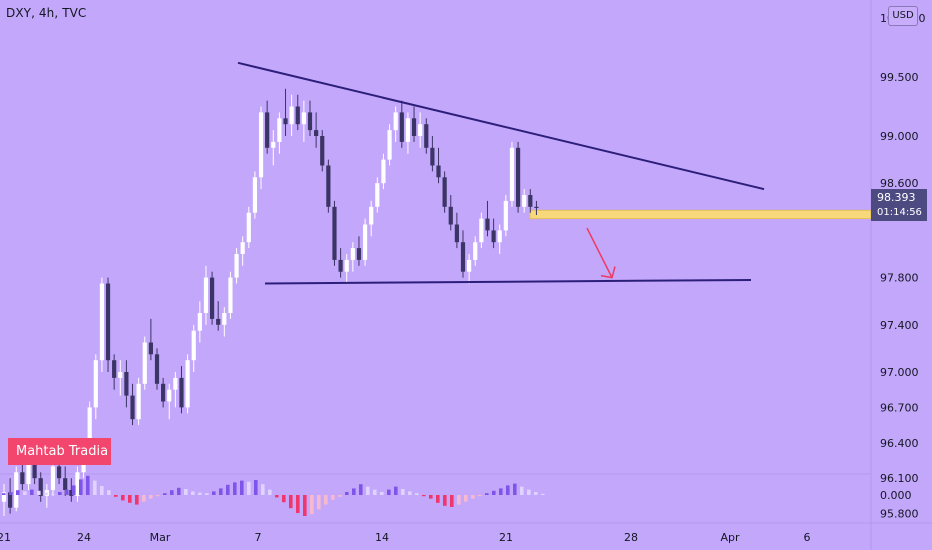 The width and height of the screenshot is (932, 550). What do you see at coordinates (46, 13) in the screenshot?
I see `symbol-label: DXY, 4h, TVC` at bounding box center [46, 13].